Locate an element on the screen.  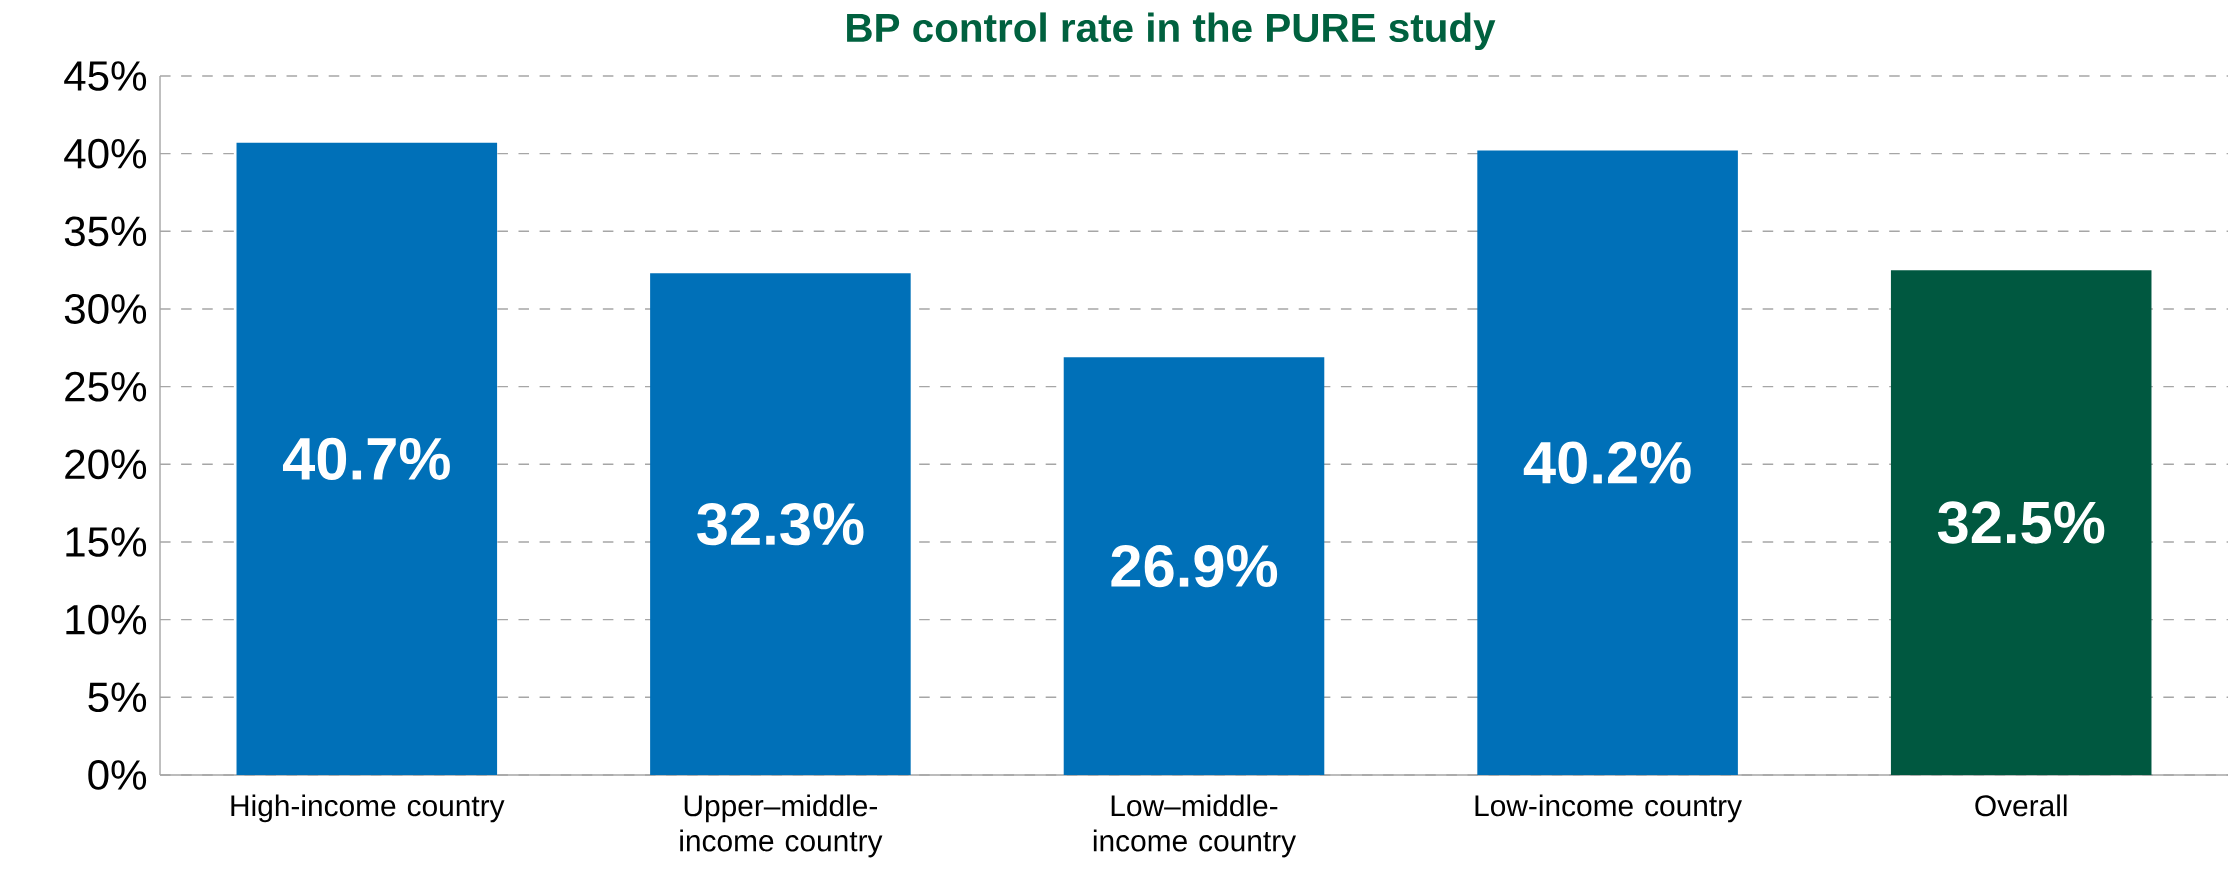
data-label: 26.9% is located at coordinates (1194, 566).